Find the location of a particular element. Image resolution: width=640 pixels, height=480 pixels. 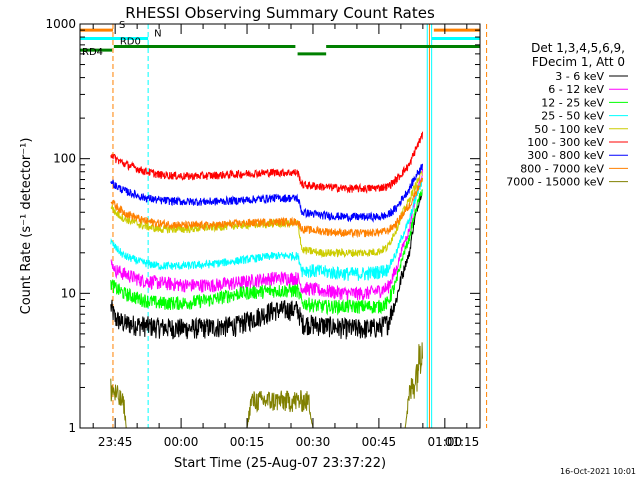

legend-label-1: 3 - 6 keV is located at coordinates (579, 76).